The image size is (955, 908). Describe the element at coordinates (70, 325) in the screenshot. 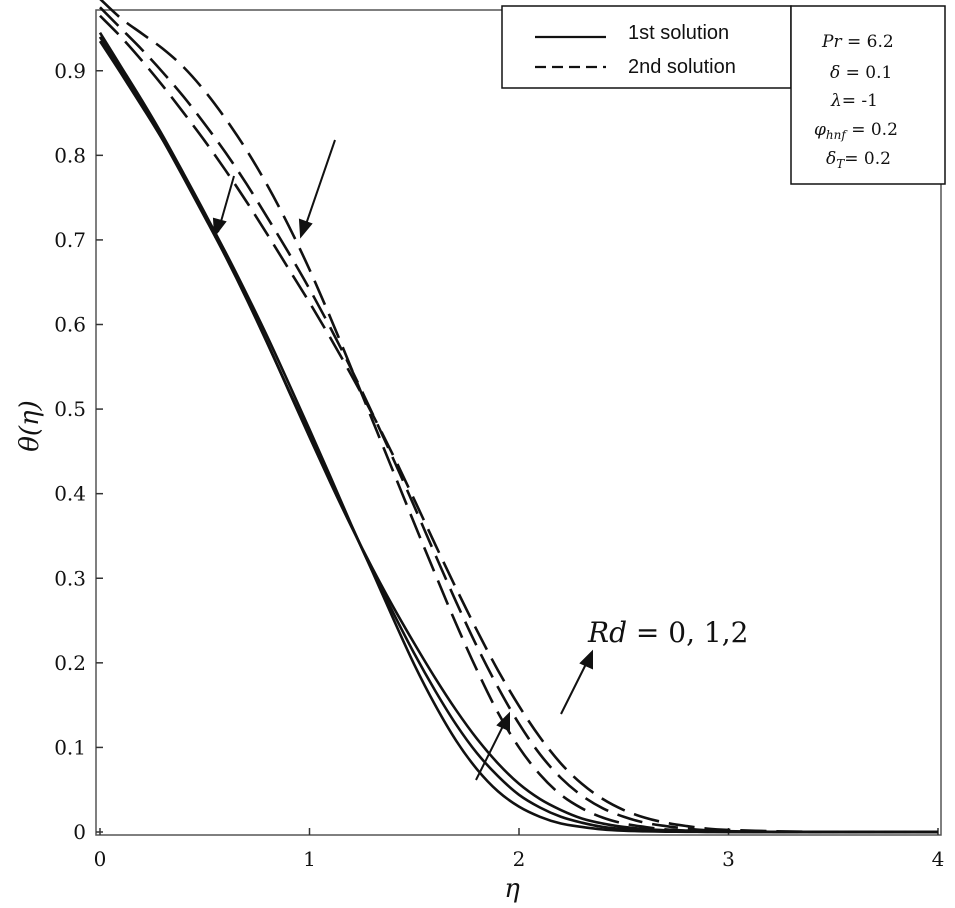

I see `y-tick-label: 0.6` at that location.